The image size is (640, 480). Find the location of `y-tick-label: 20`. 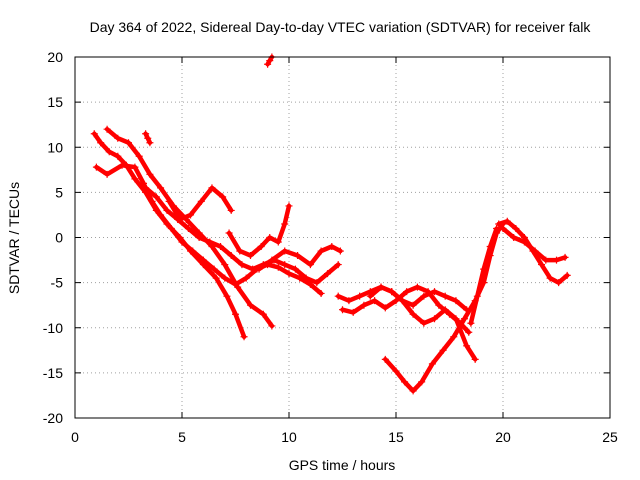

y-tick-label: 20 is located at coordinates (55, 57).